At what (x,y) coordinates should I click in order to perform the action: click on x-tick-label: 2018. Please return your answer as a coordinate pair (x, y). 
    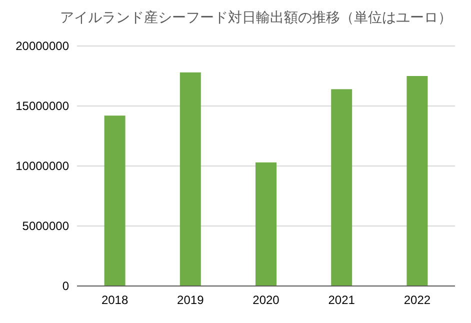
    Looking at the image, I should click on (114, 300).